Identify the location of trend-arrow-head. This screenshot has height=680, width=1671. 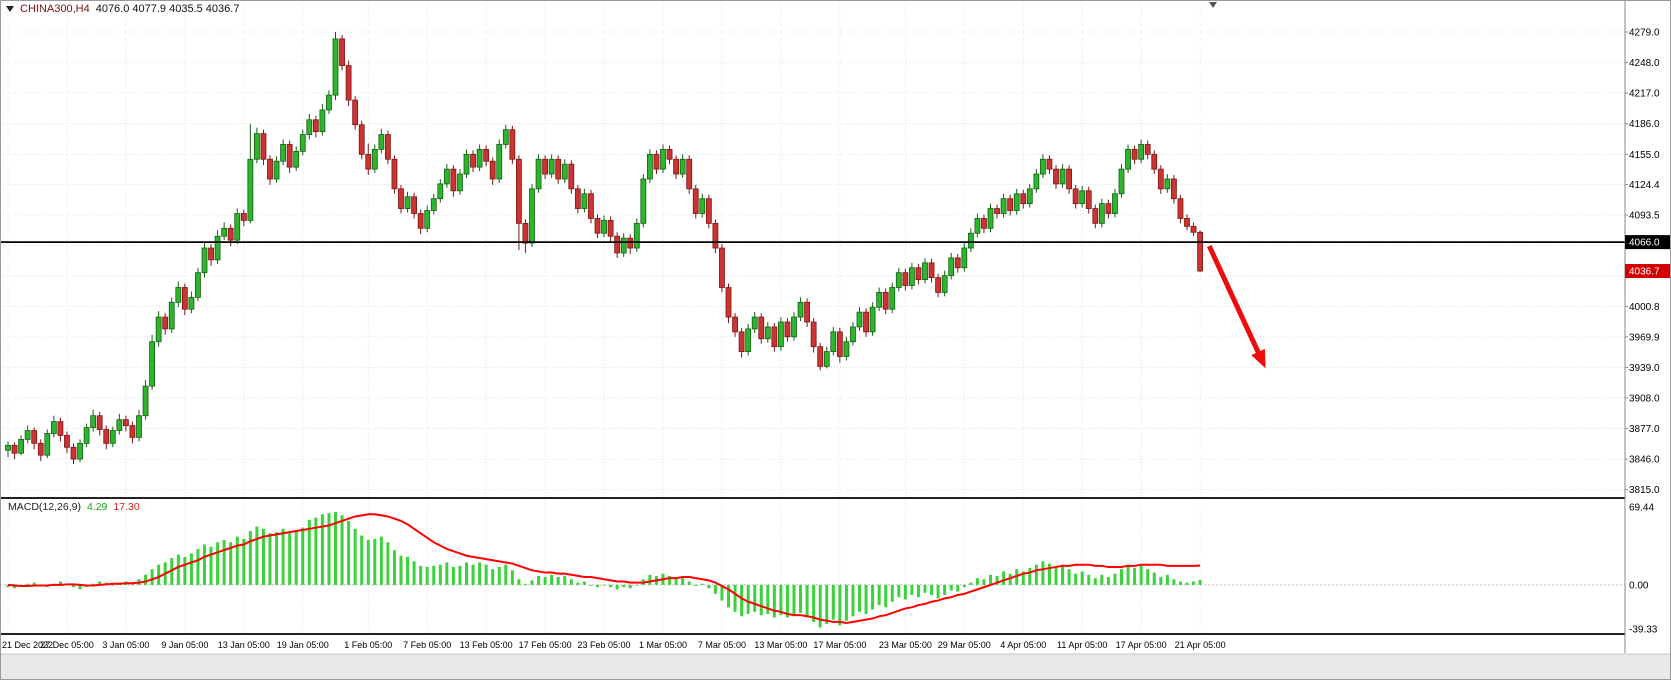
(1258, 358).